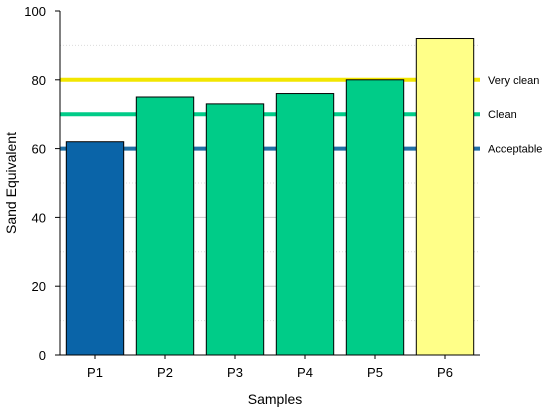 The image size is (550, 419). I want to click on y-tick-label: 100, so click(35, 11).